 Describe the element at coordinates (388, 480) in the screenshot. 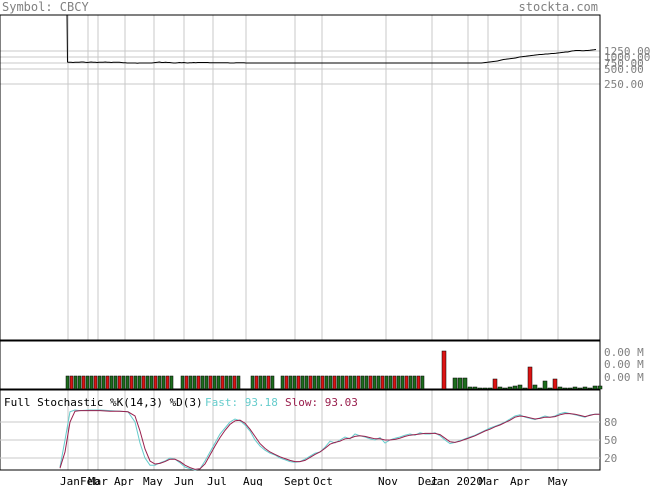

I see `x-tick-label: Nov` at that location.